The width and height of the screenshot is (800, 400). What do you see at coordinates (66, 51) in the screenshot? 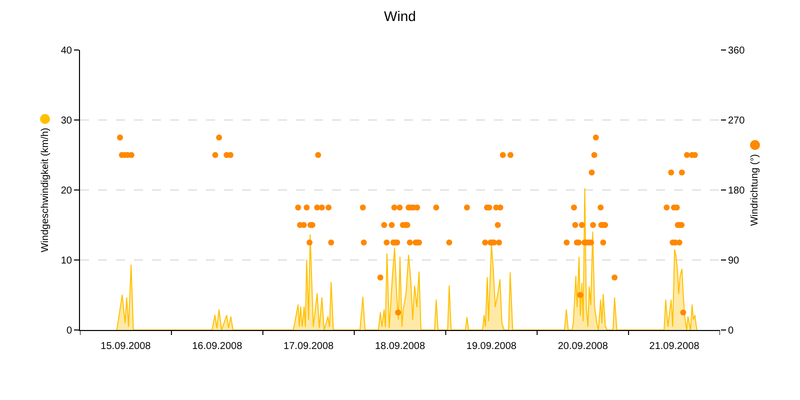
I see `y-tick-label: 40` at bounding box center [66, 51].